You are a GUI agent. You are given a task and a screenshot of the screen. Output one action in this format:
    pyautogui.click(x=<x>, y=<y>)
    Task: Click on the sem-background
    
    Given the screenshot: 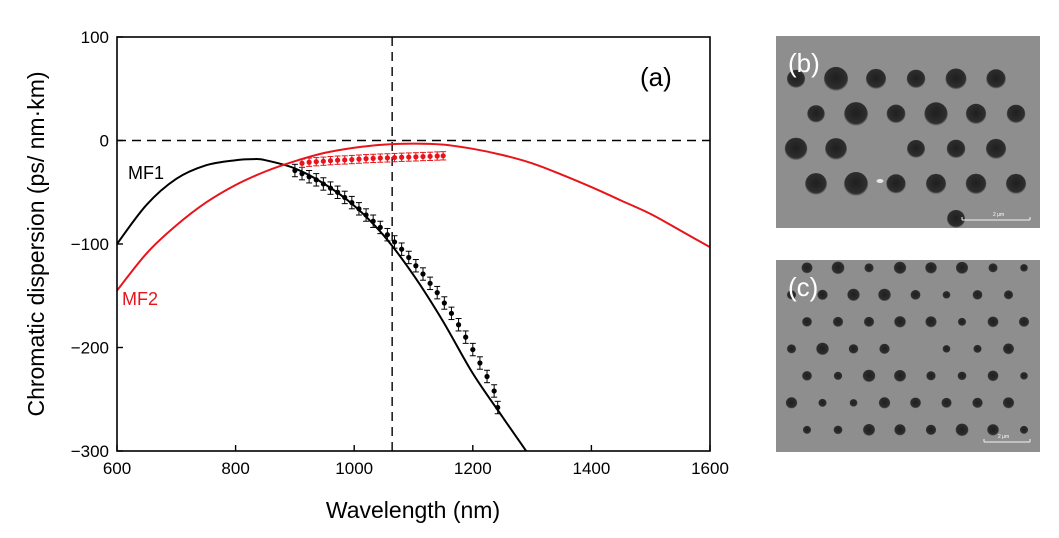 What is the action you would take?
    pyautogui.click(x=908, y=132)
    